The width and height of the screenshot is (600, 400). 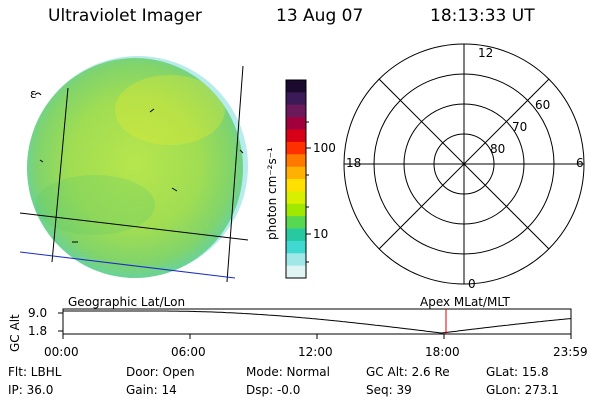 I want to click on y-tick-label-1: 1.8, so click(x=38, y=331).